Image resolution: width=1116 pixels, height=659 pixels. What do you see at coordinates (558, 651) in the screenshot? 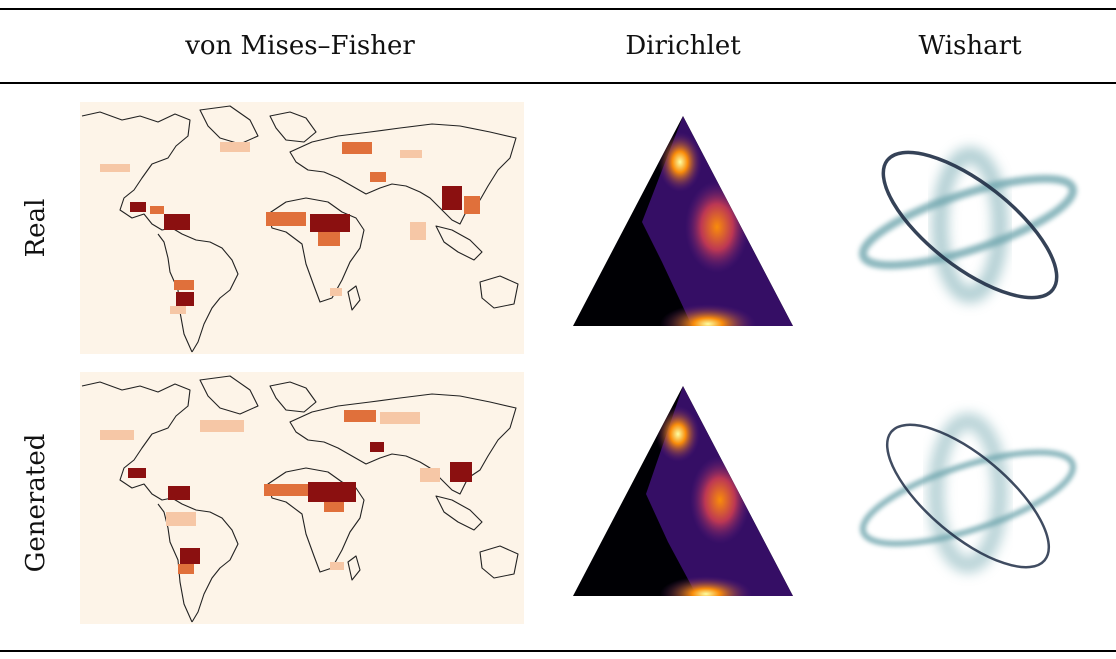
I see `table-bottom-rule` at bounding box center [558, 651].